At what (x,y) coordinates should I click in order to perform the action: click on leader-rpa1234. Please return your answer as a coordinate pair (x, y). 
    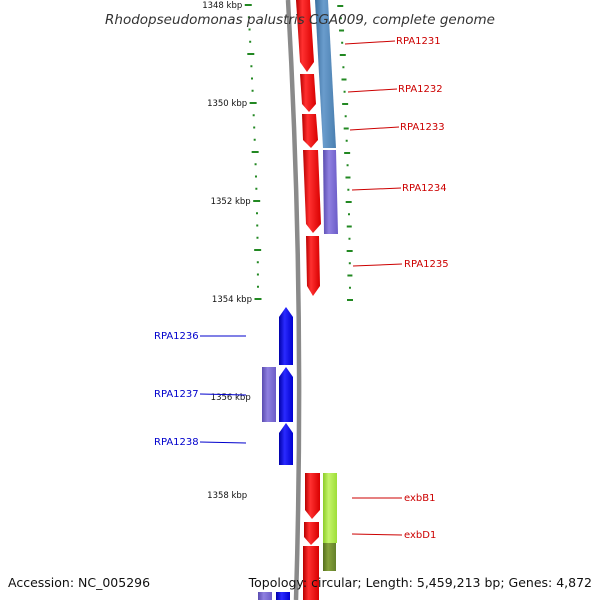
    Looking at the image, I should click on (376, 189).